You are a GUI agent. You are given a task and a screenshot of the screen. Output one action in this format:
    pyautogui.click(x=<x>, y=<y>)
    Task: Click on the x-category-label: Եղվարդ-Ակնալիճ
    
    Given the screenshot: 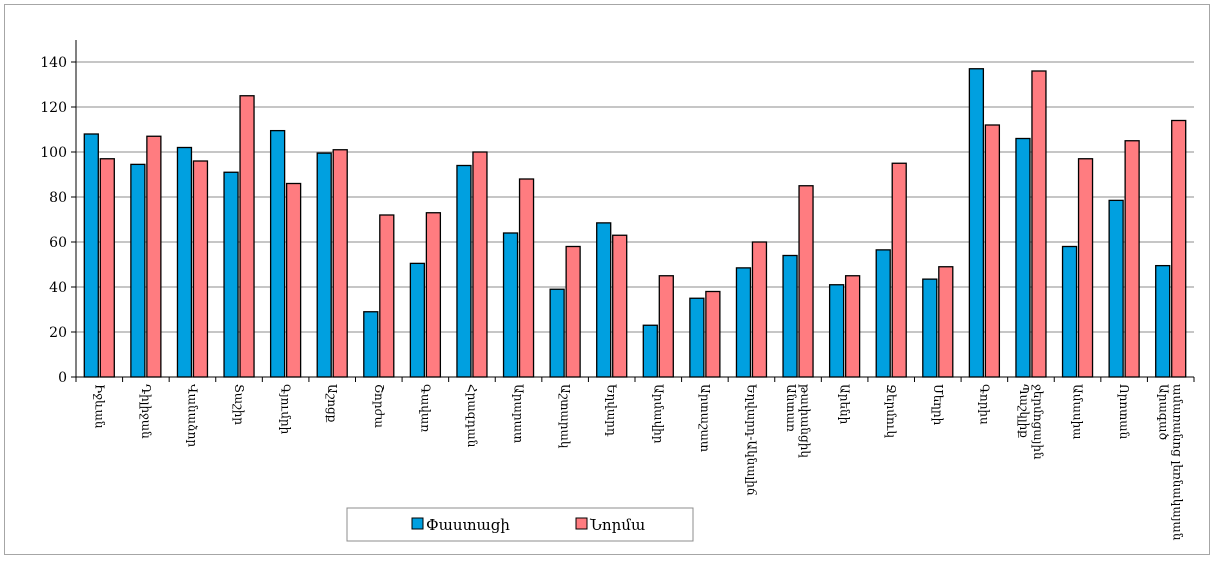 What is the action you would take?
    pyautogui.click(x=751, y=440)
    